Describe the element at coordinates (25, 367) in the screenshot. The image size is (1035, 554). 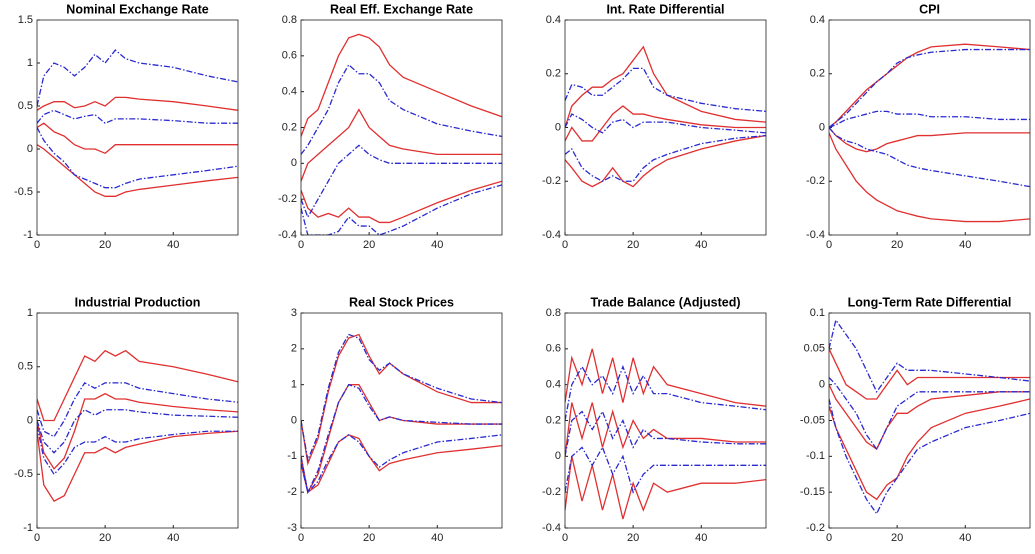
I see `y-tick-label: 0.5` at that location.